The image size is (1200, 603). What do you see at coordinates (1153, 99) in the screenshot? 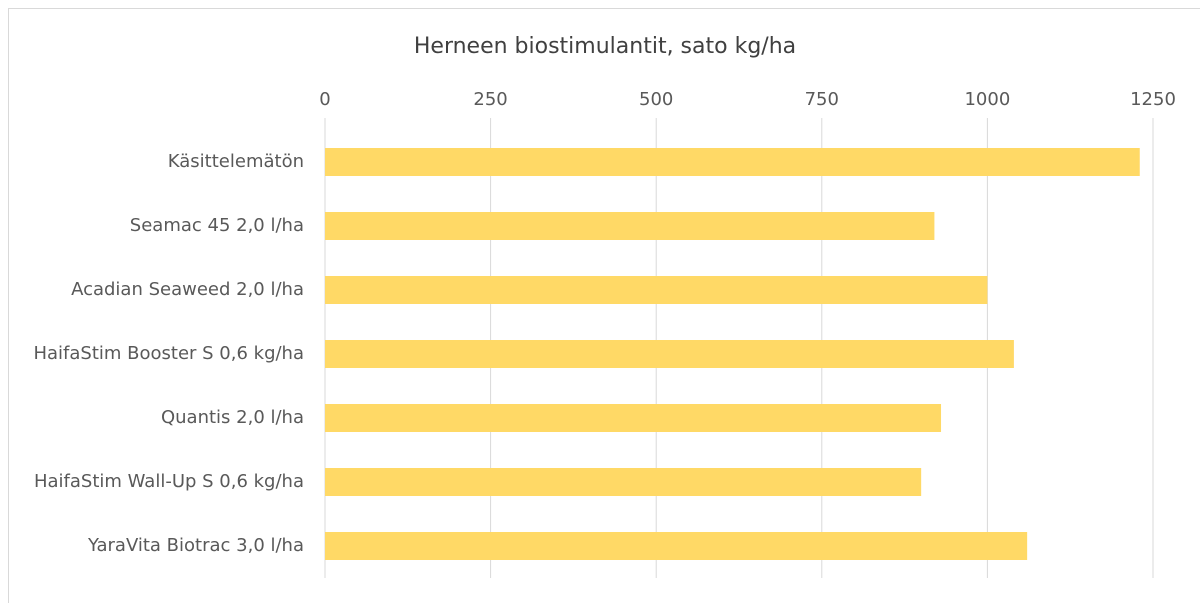
I see `x-tick-label: 1250` at bounding box center [1153, 99].